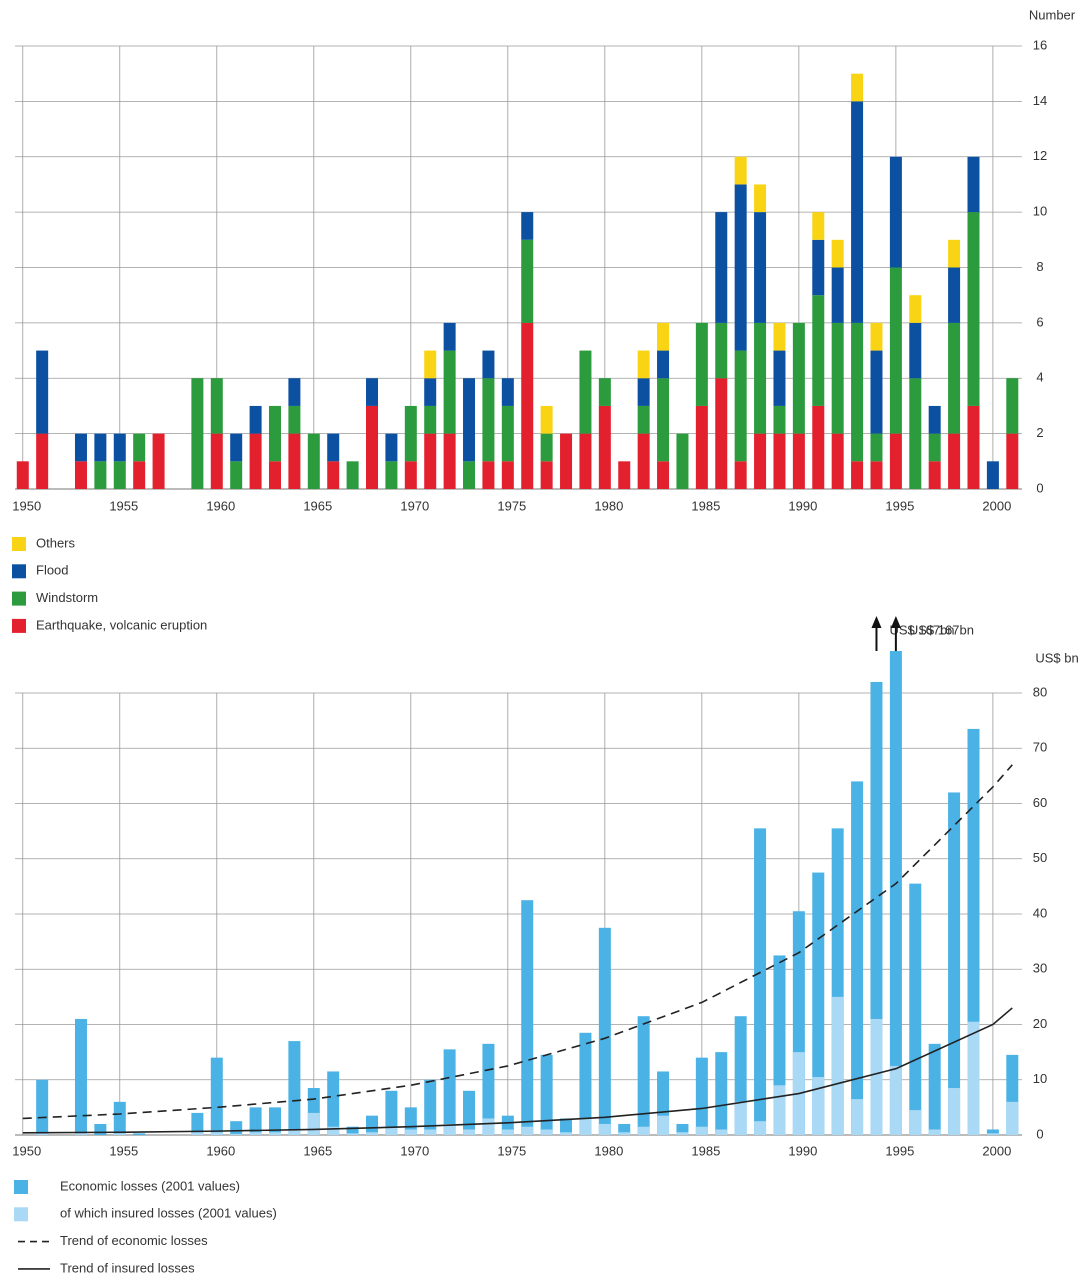 Image resolution: width=1090 pixels, height=1280 pixels. Describe the element at coordinates (1040, 802) in the screenshot. I see `y-tick-label: 60` at that location.